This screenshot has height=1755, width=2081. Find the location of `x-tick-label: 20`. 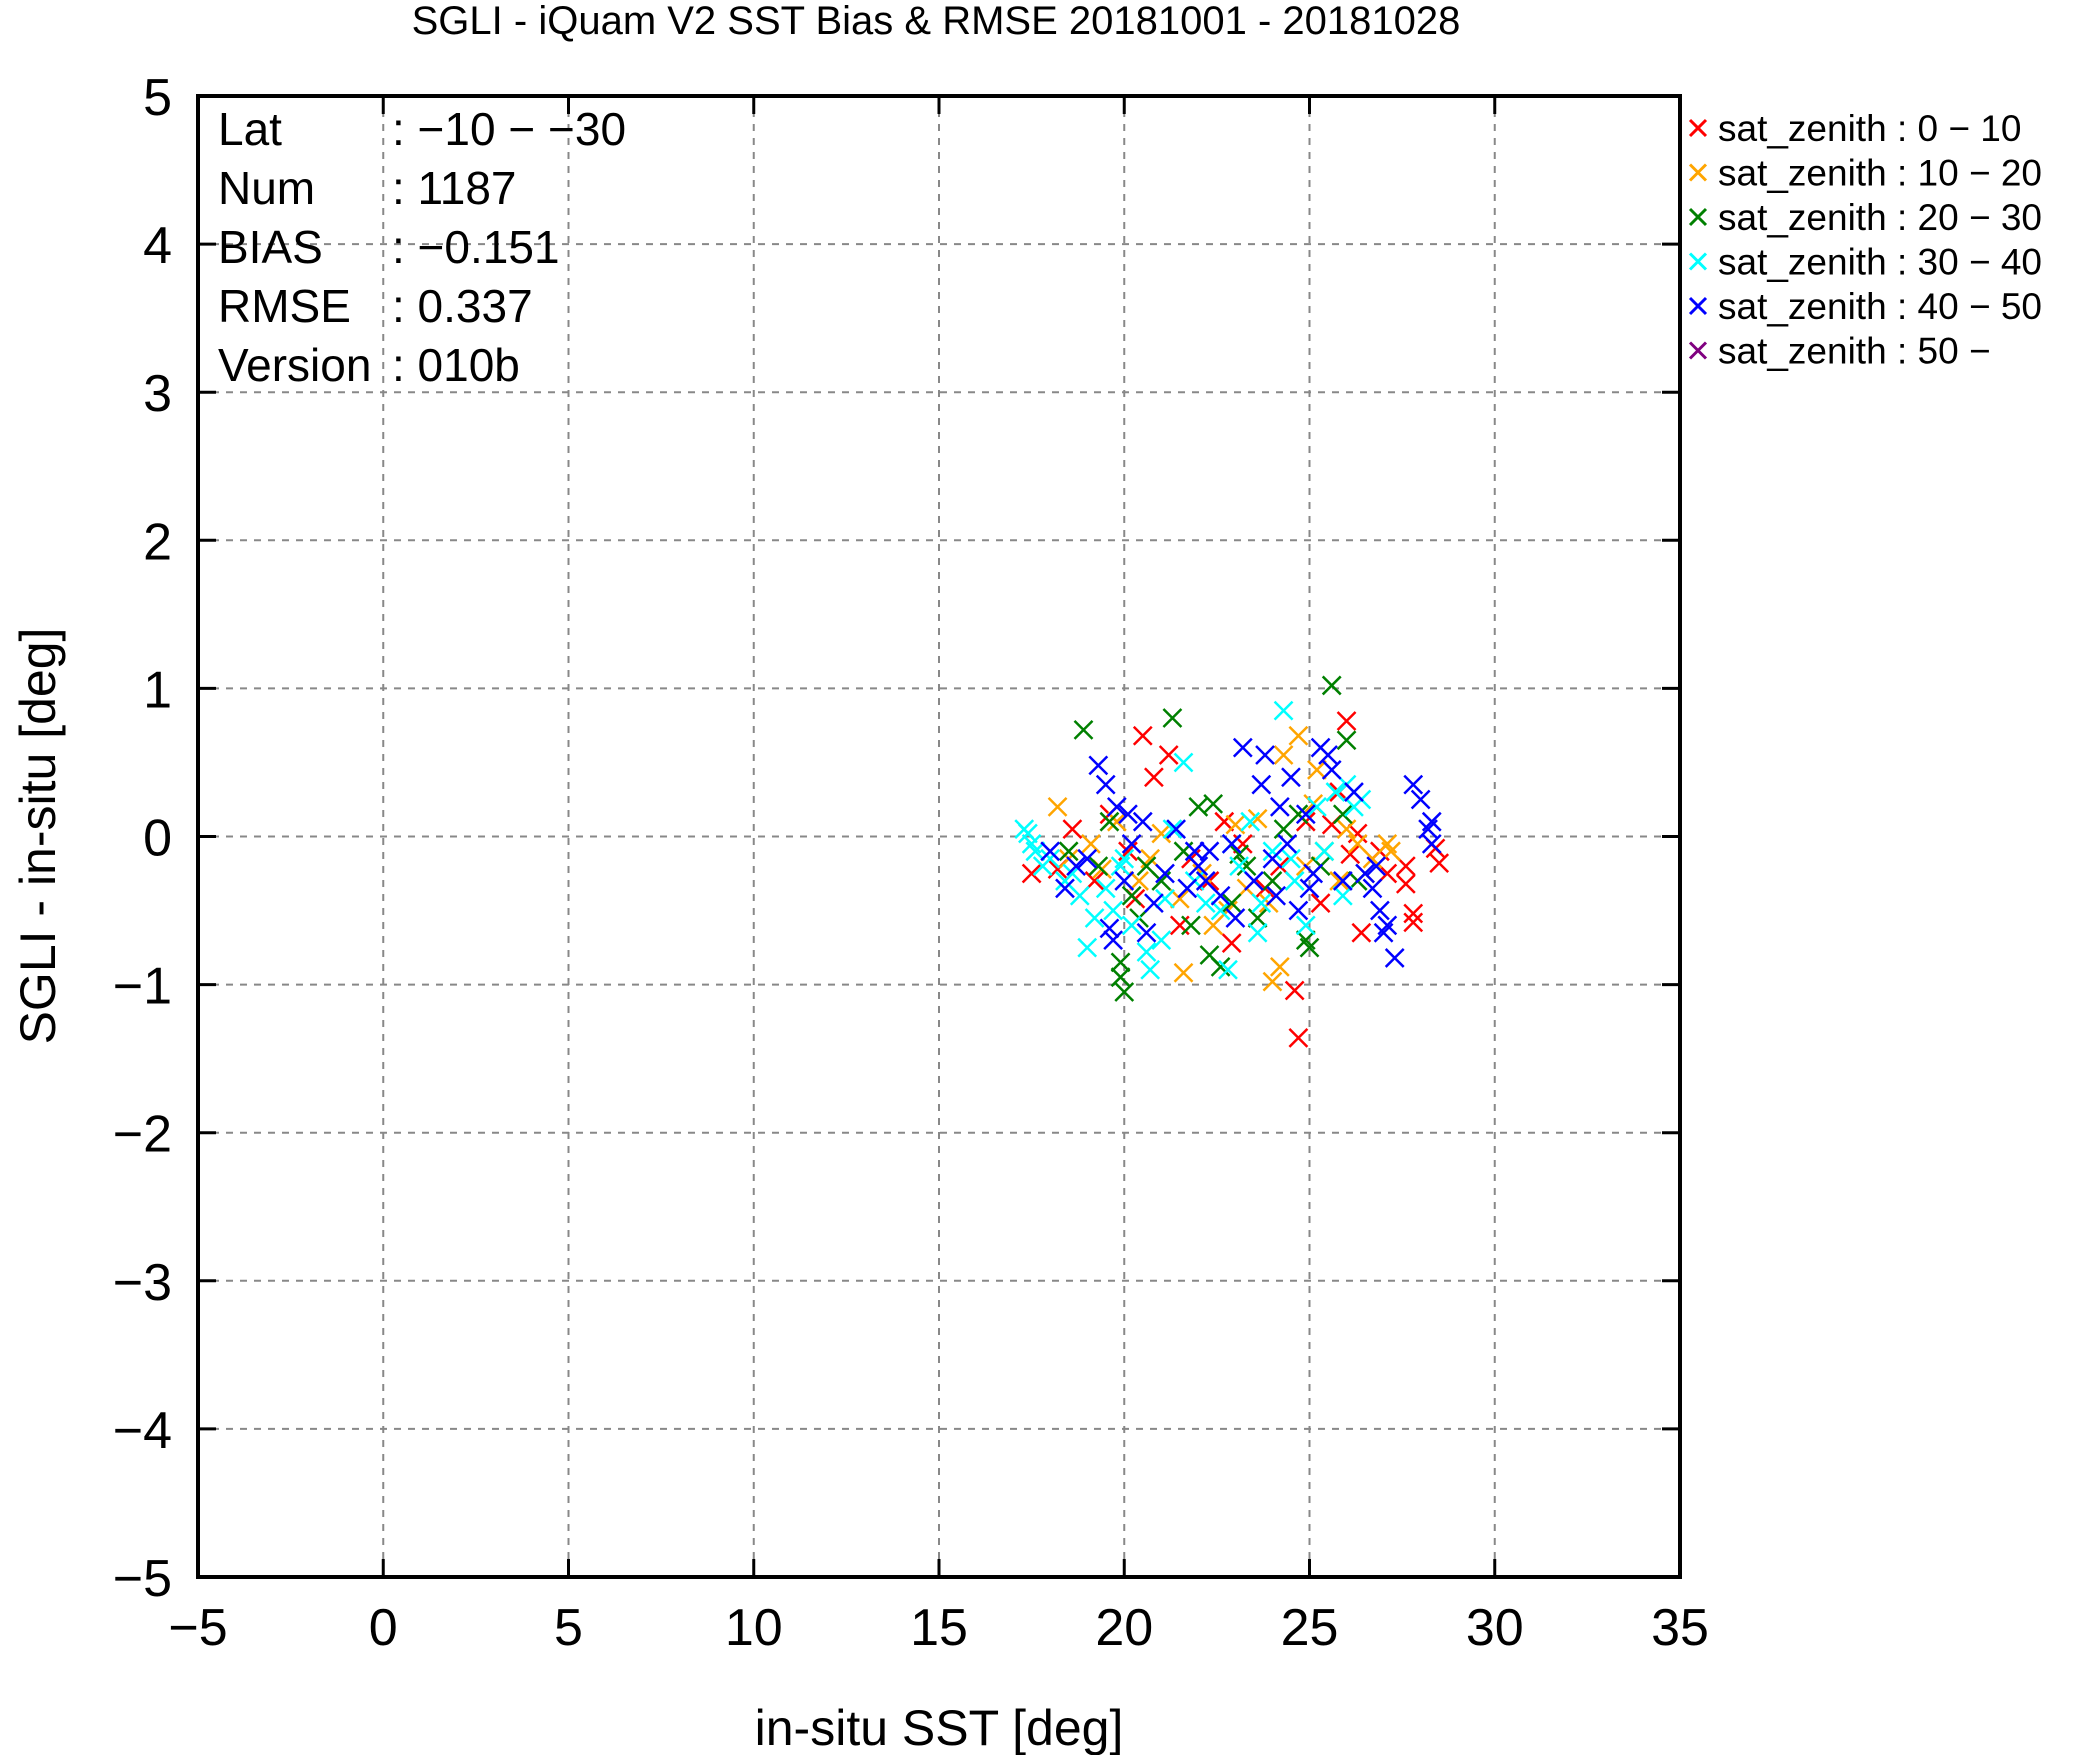

x-tick-label: 20 is located at coordinates (1124, 1628).